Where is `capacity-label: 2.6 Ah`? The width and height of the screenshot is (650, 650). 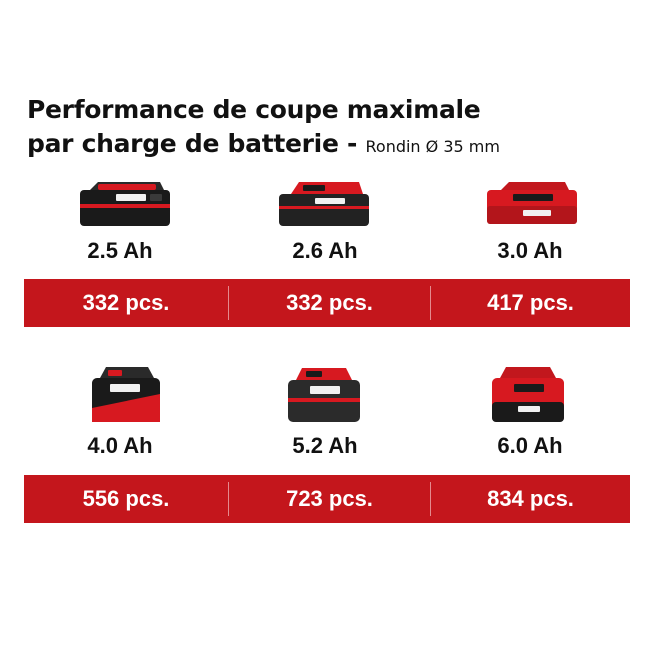 capacity-label: 2.6 Ah is located at coordinates (325, 250).